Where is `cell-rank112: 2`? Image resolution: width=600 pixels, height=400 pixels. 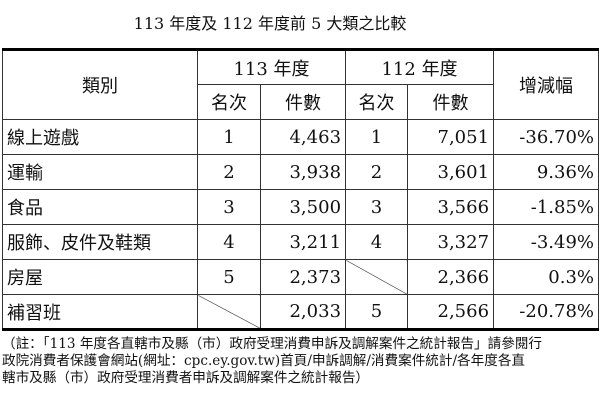
cell-rank112: 2 is located at coordinates (377, 172).